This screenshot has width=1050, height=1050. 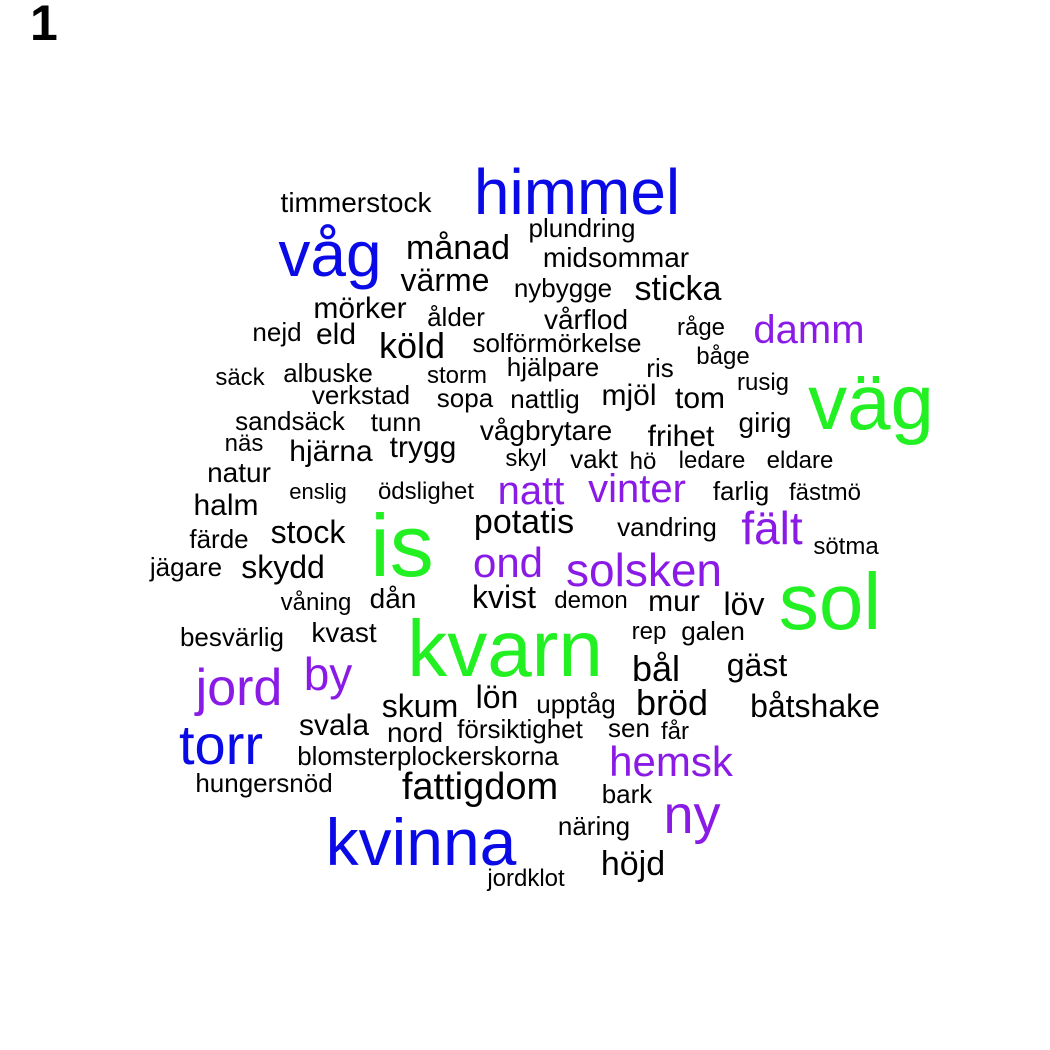 What do you see at coordinates (563, 288) in the screenshot?
I see `word-nybygge: nybygge` at bounding box center [563, 288].